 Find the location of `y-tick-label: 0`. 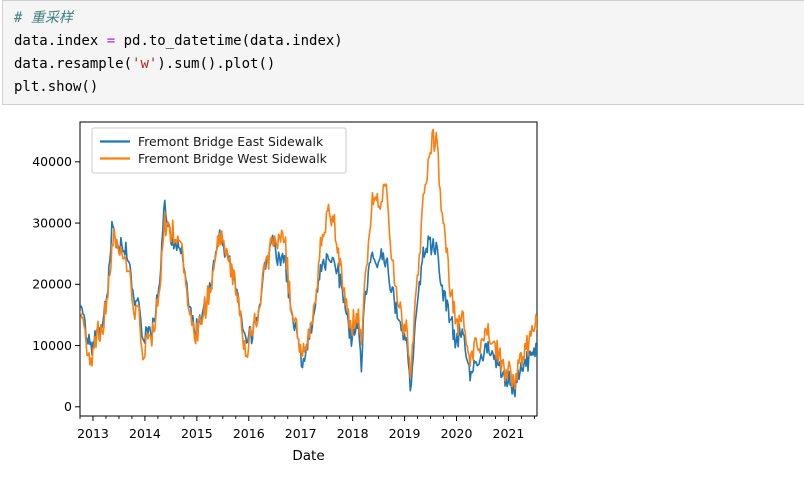

y-tick-label: 0 is located at coordinates (68, 406).